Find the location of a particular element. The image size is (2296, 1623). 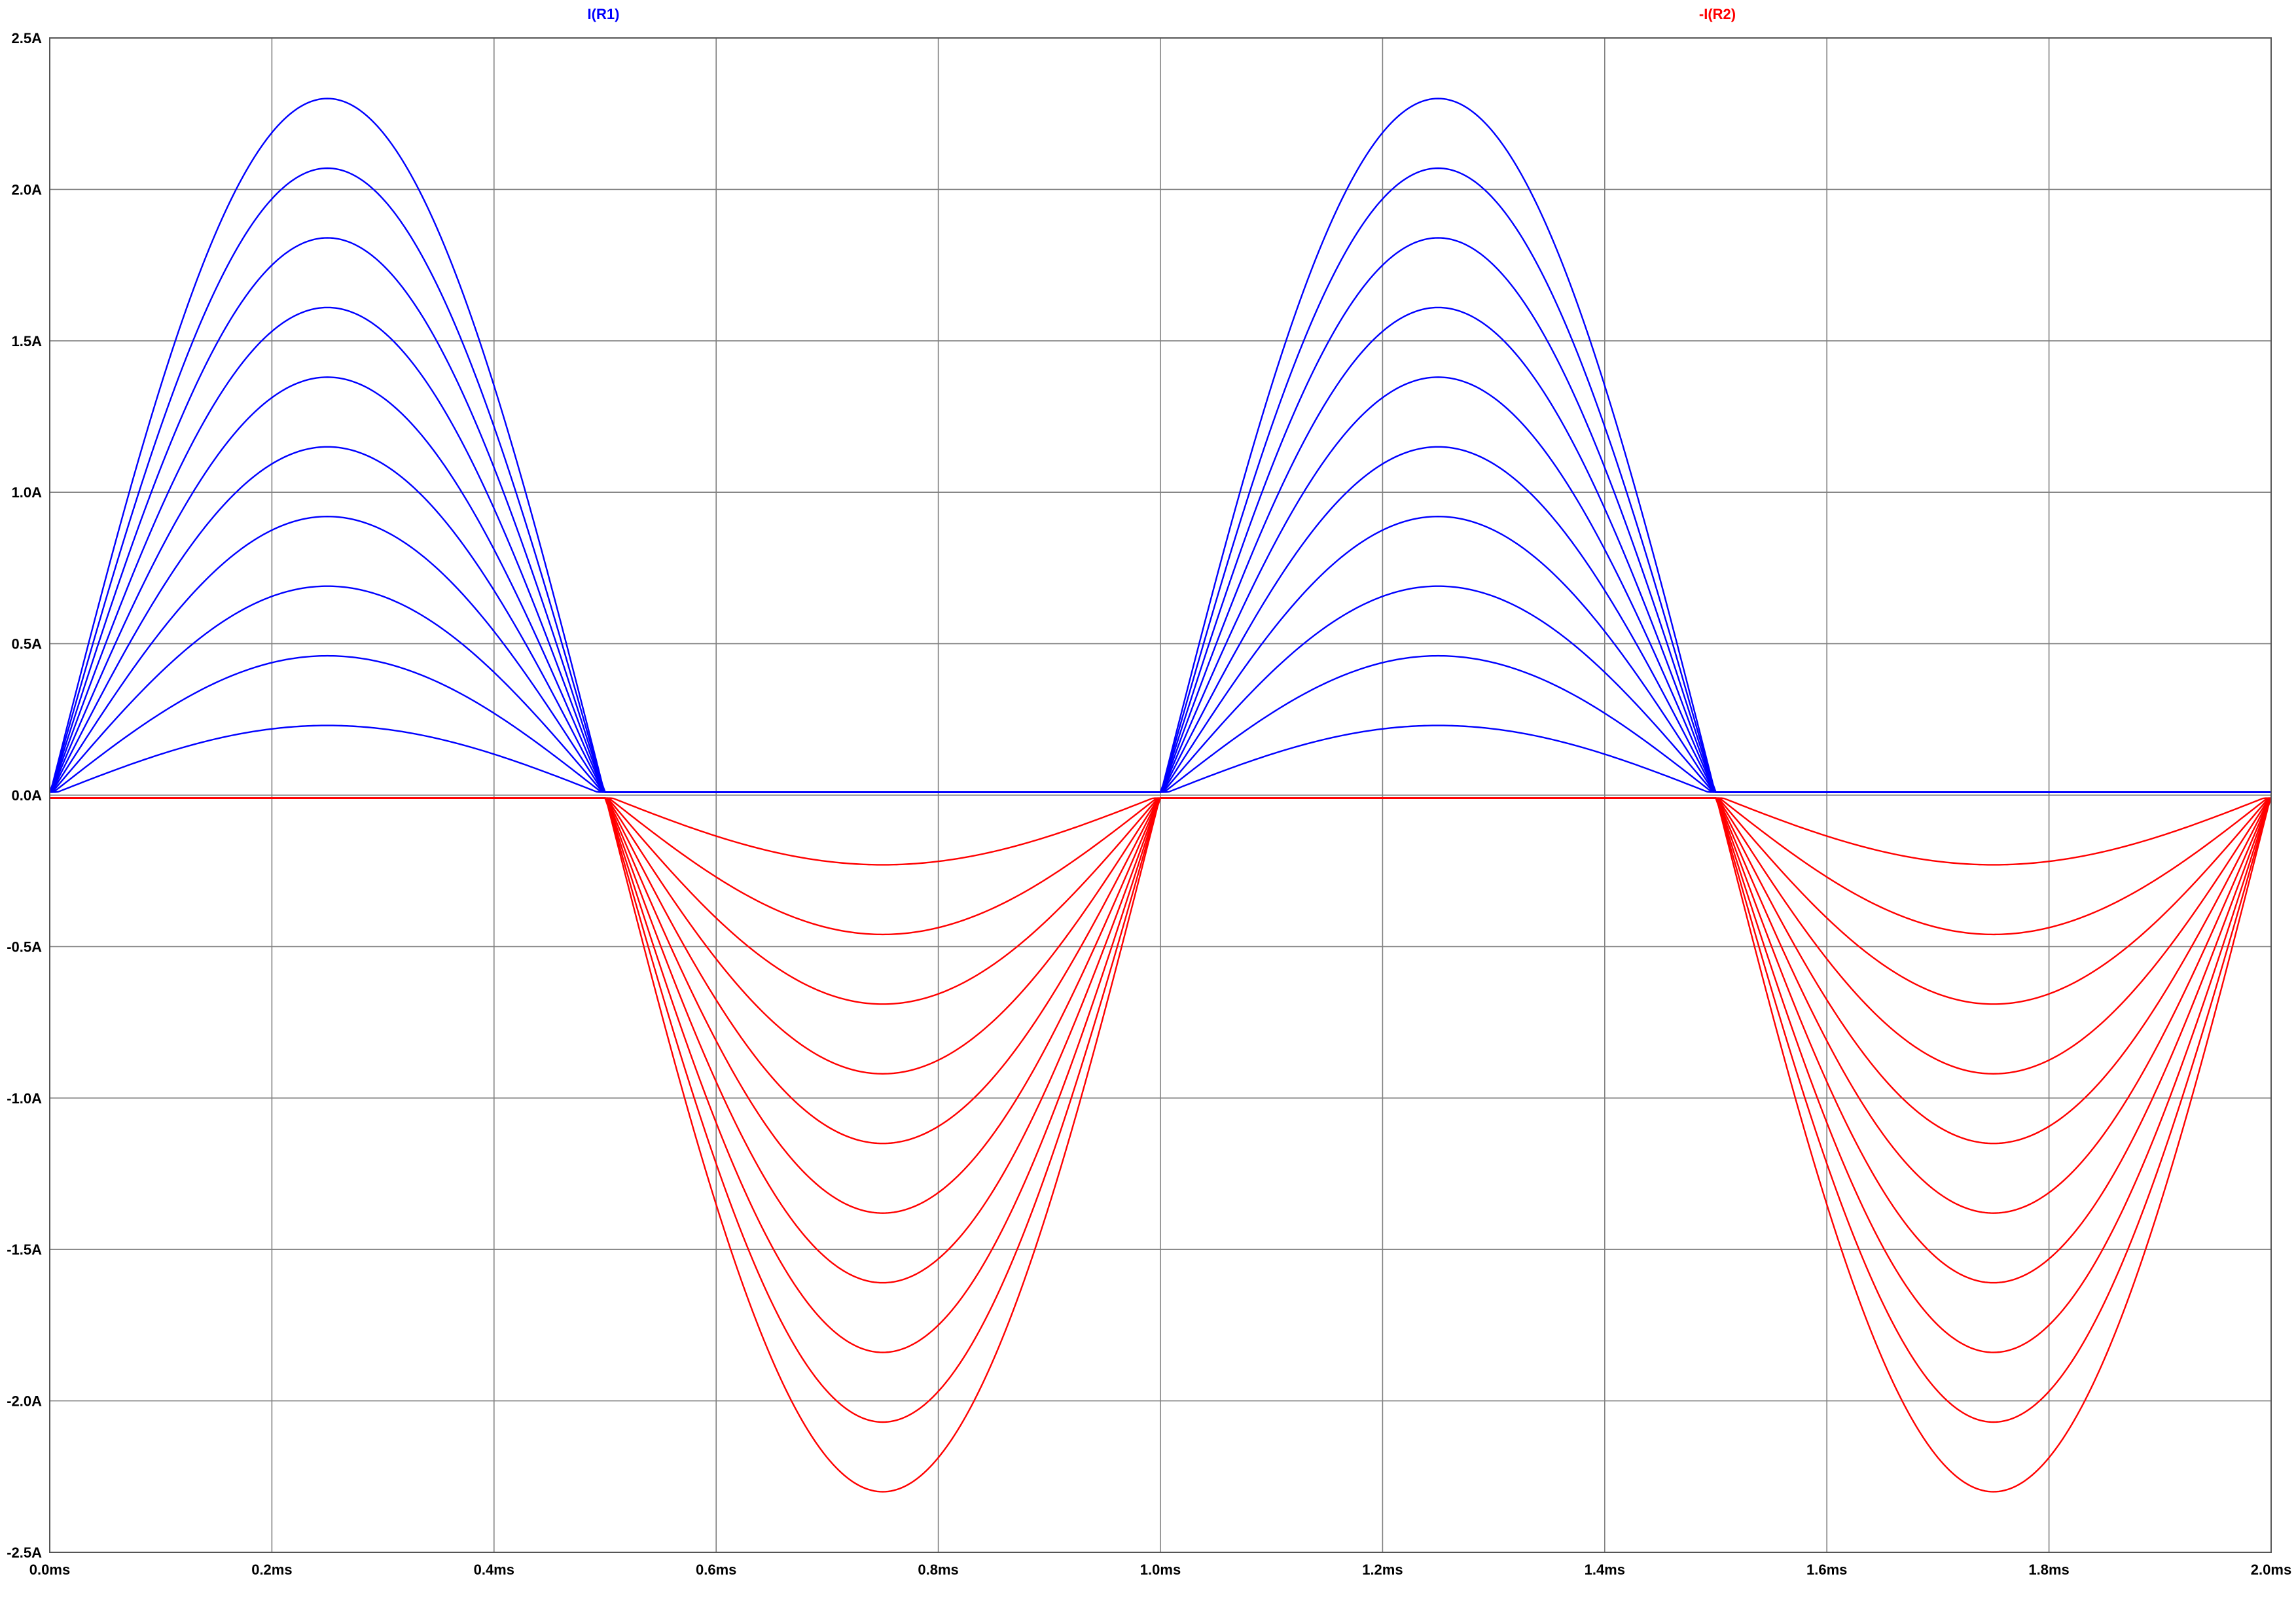

y-tick-label: -2.0A is located at coordinates (24, 1401).